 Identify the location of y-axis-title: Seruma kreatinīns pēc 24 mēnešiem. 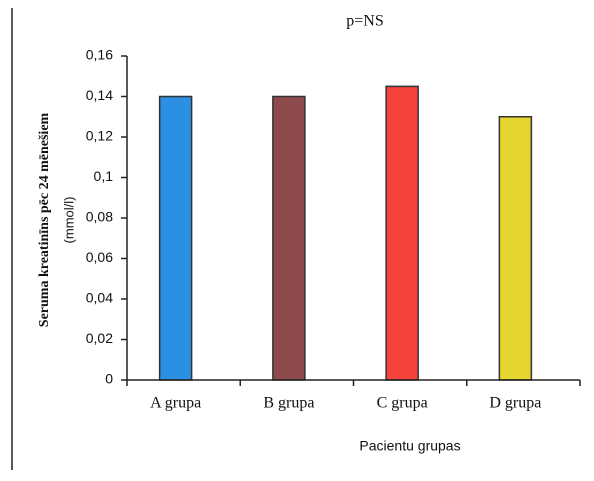
(44, 219).